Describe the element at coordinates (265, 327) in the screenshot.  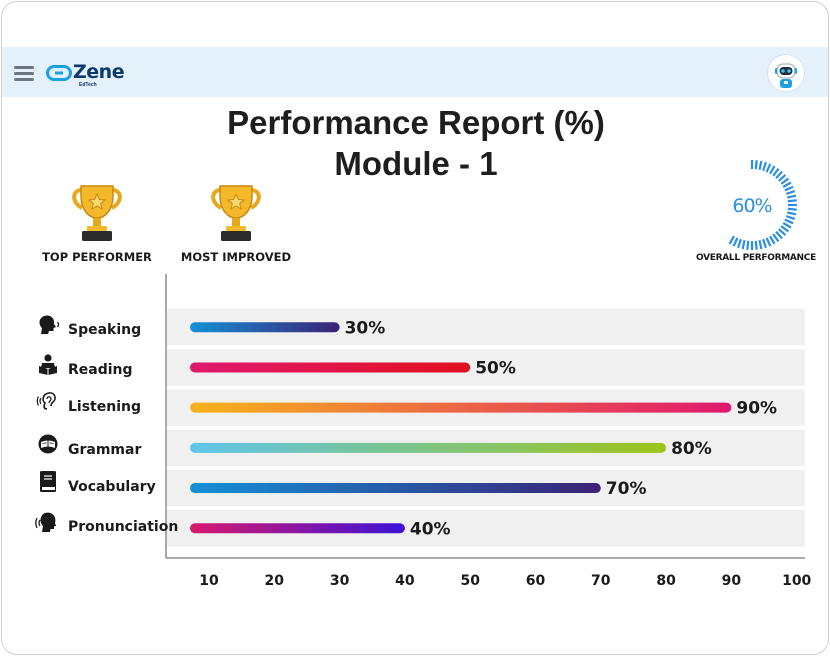
I see `bar-speaking` at that location.